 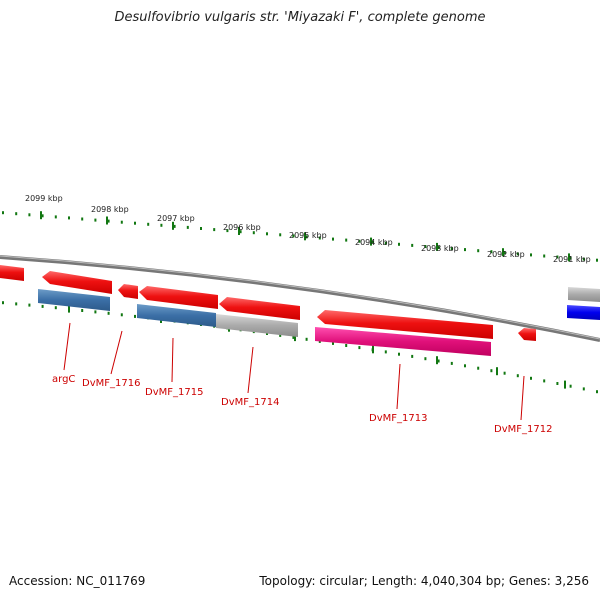 I want to click on gene-label-dvmf1713: DvMF_1713, so click(x=398, y=418).